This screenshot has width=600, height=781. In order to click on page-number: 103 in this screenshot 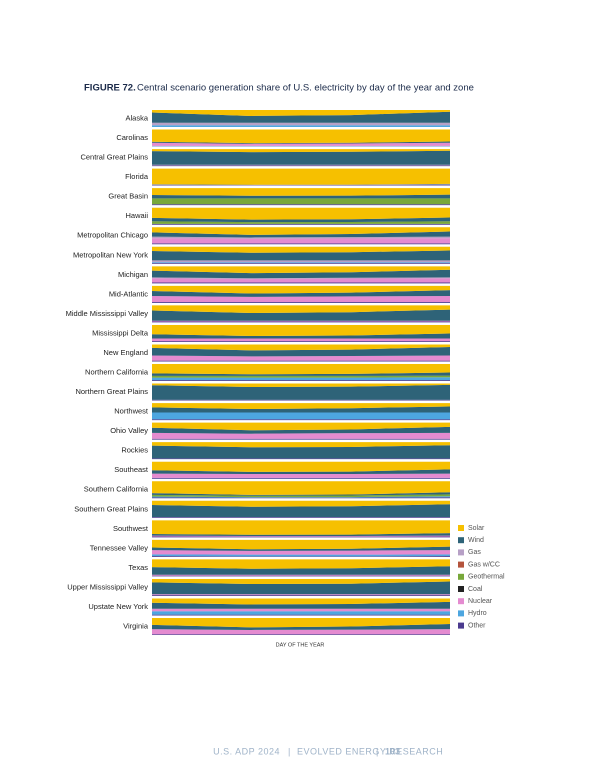, I will do `click(392, 751)`.